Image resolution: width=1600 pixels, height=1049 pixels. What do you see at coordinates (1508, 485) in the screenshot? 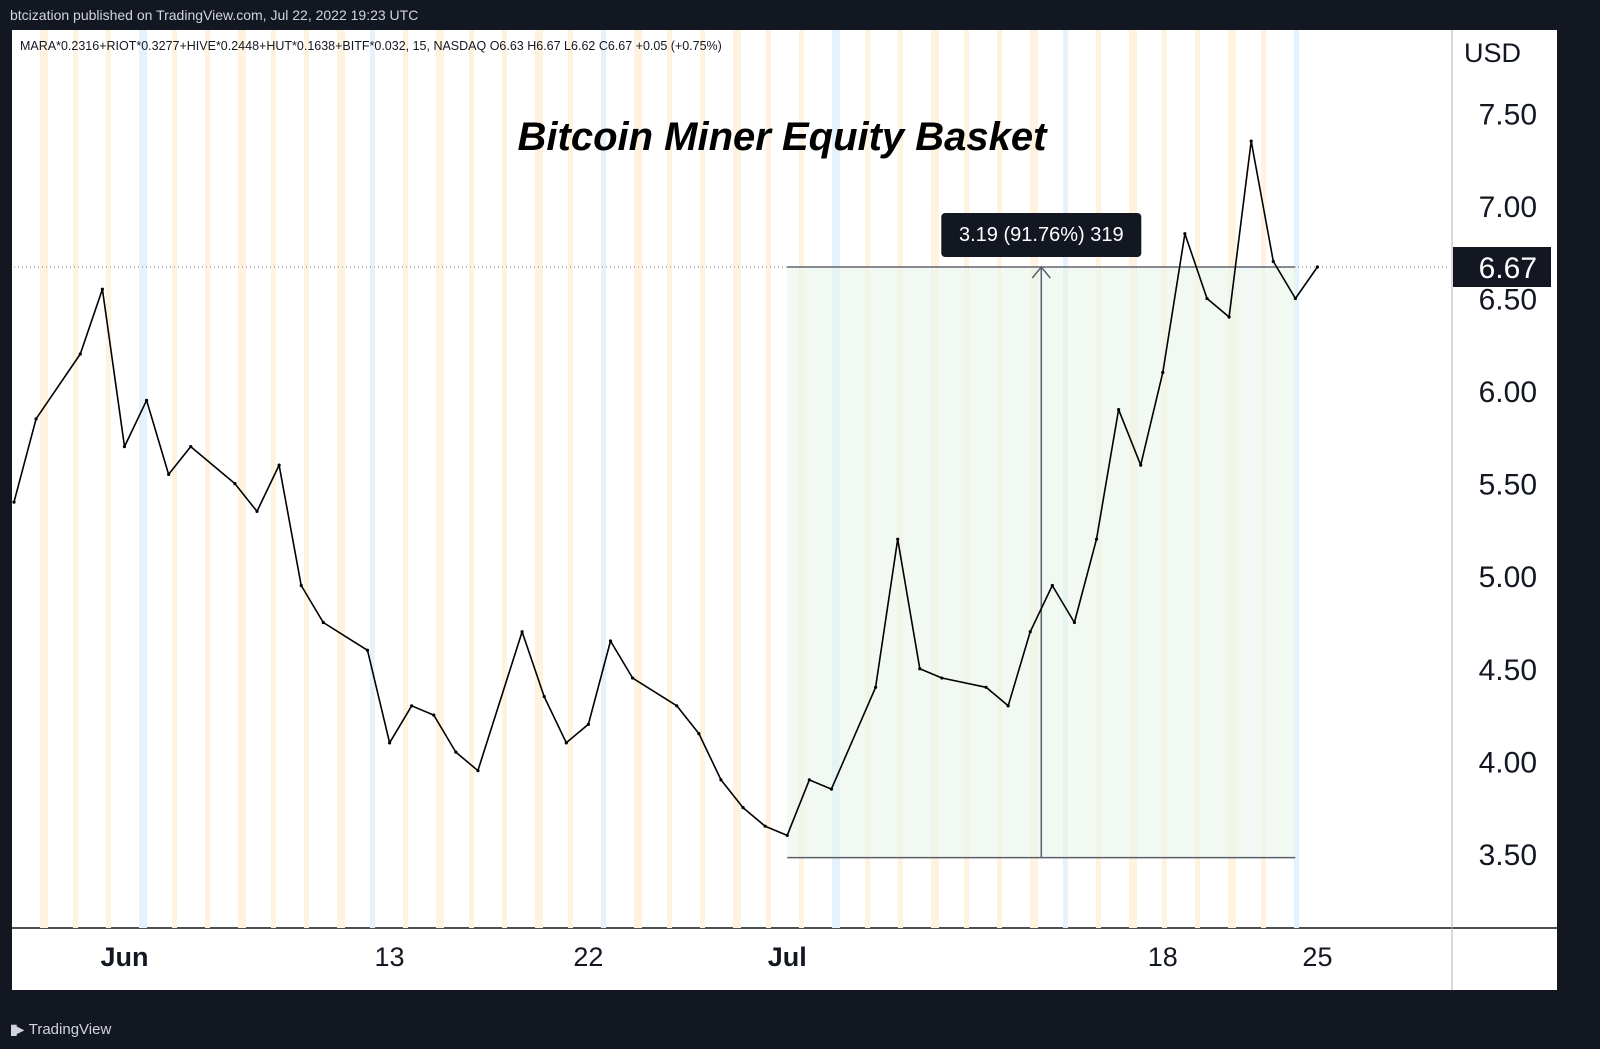
I see `y-tick-label: 5.50` at bounding box center [1508, 485].